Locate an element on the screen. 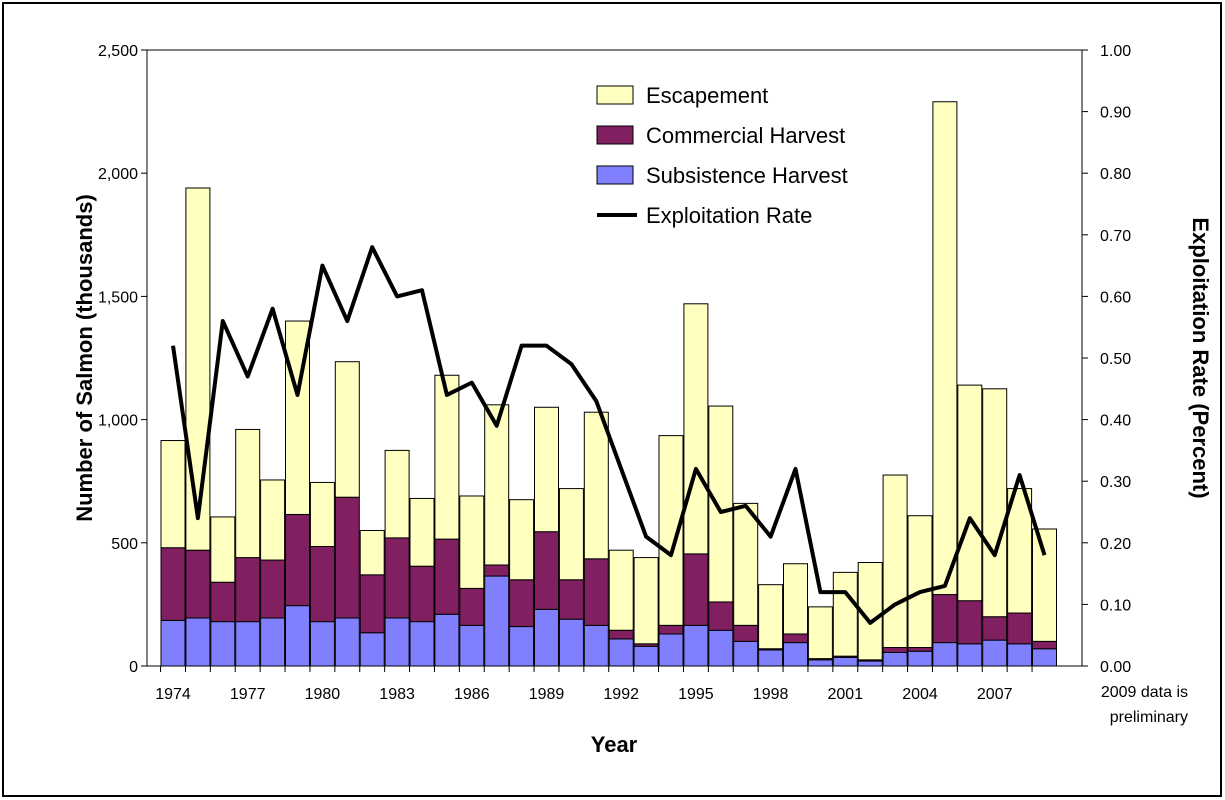  note: 2009 data is preliminary is located at coordinates (1144, 705).